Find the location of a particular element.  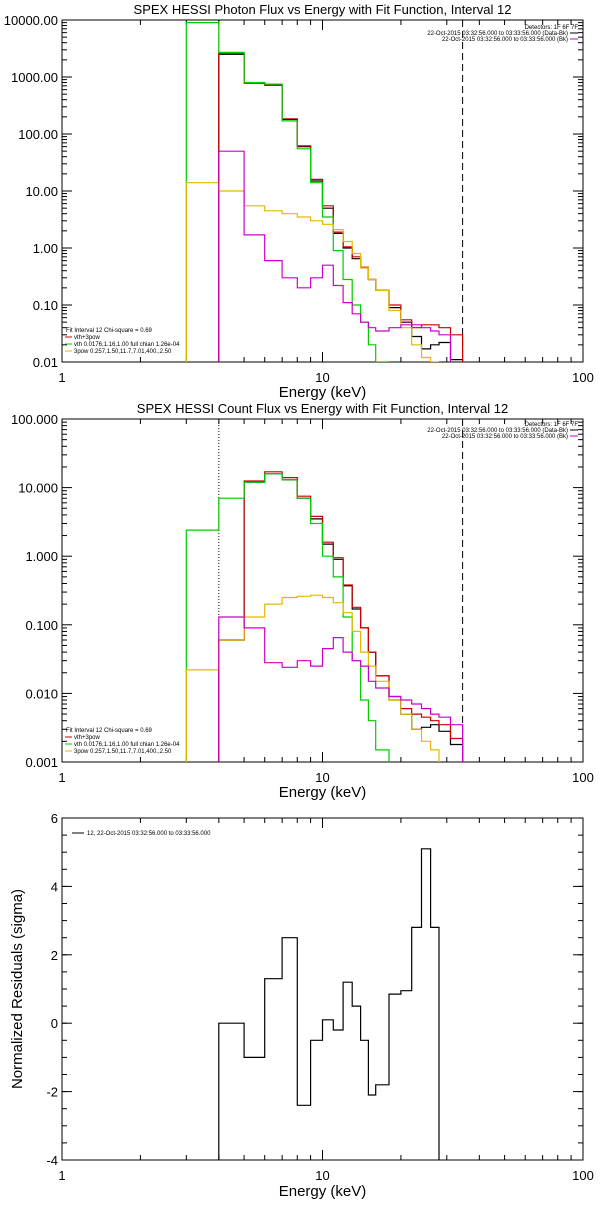

y-tick-label: 0 is located at coordinates (54, 1023).